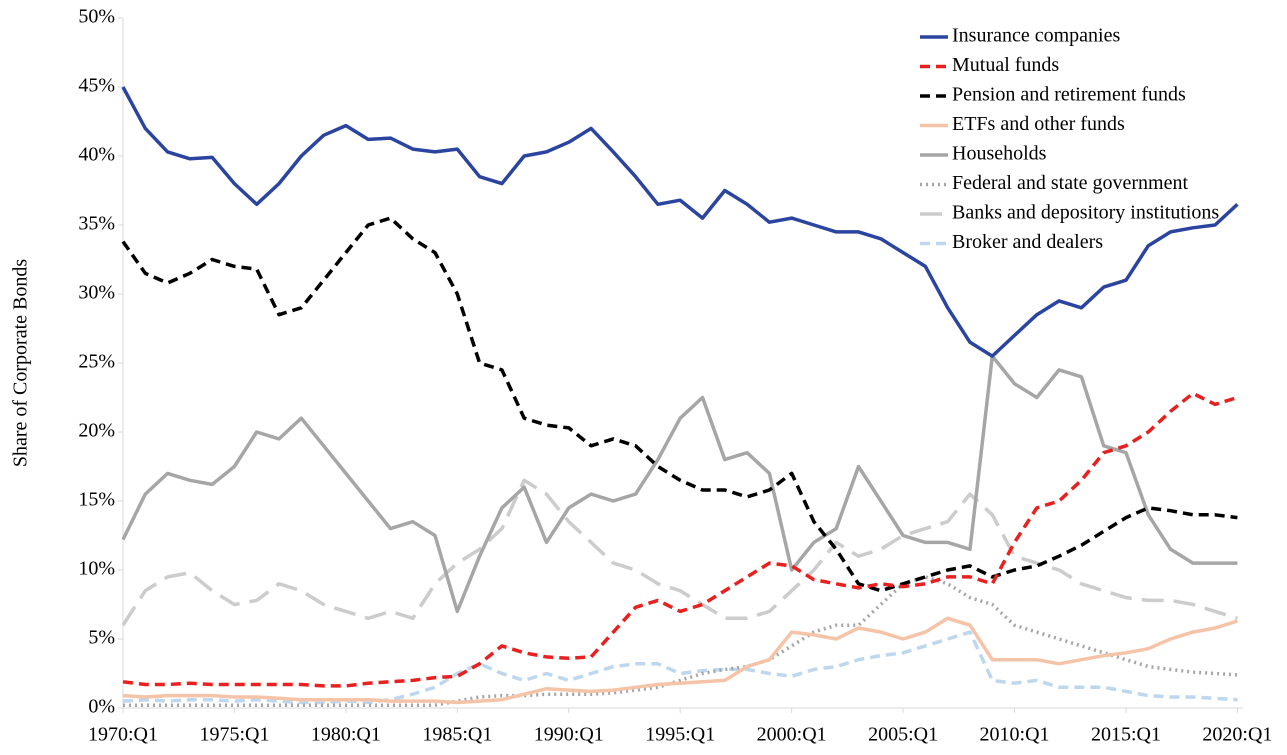  I want to click on legend-label: Households, so click(999, 154).